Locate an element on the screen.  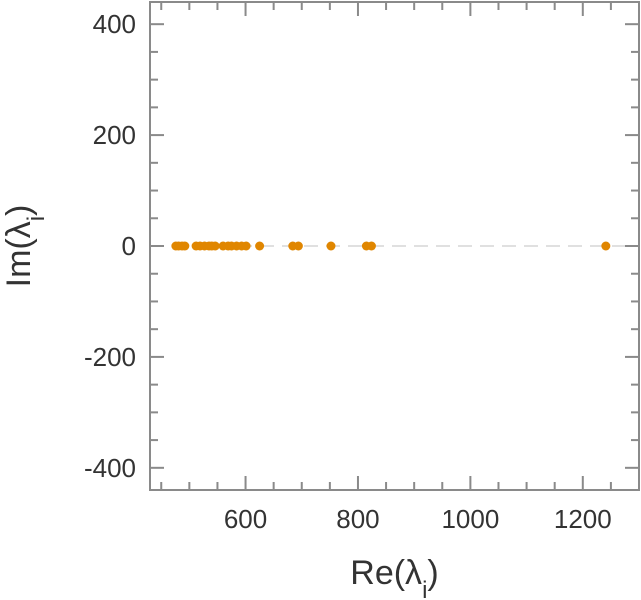
y-axis-label: Im(λi) is located at coordinates (25, 246).